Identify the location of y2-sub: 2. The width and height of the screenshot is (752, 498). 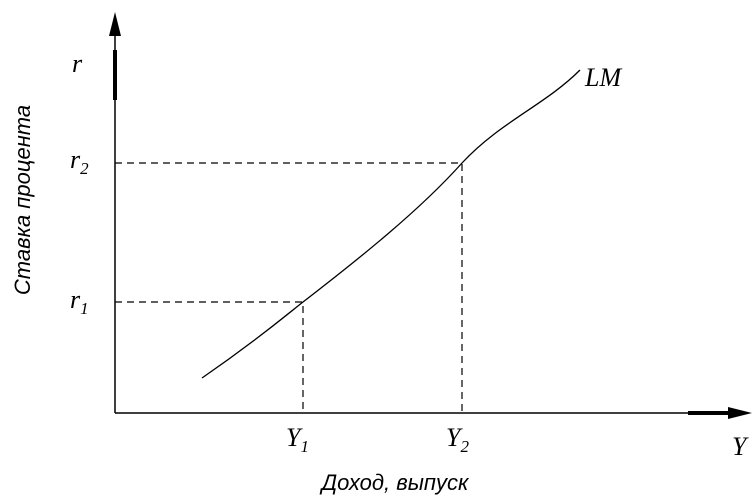
(464, 446).